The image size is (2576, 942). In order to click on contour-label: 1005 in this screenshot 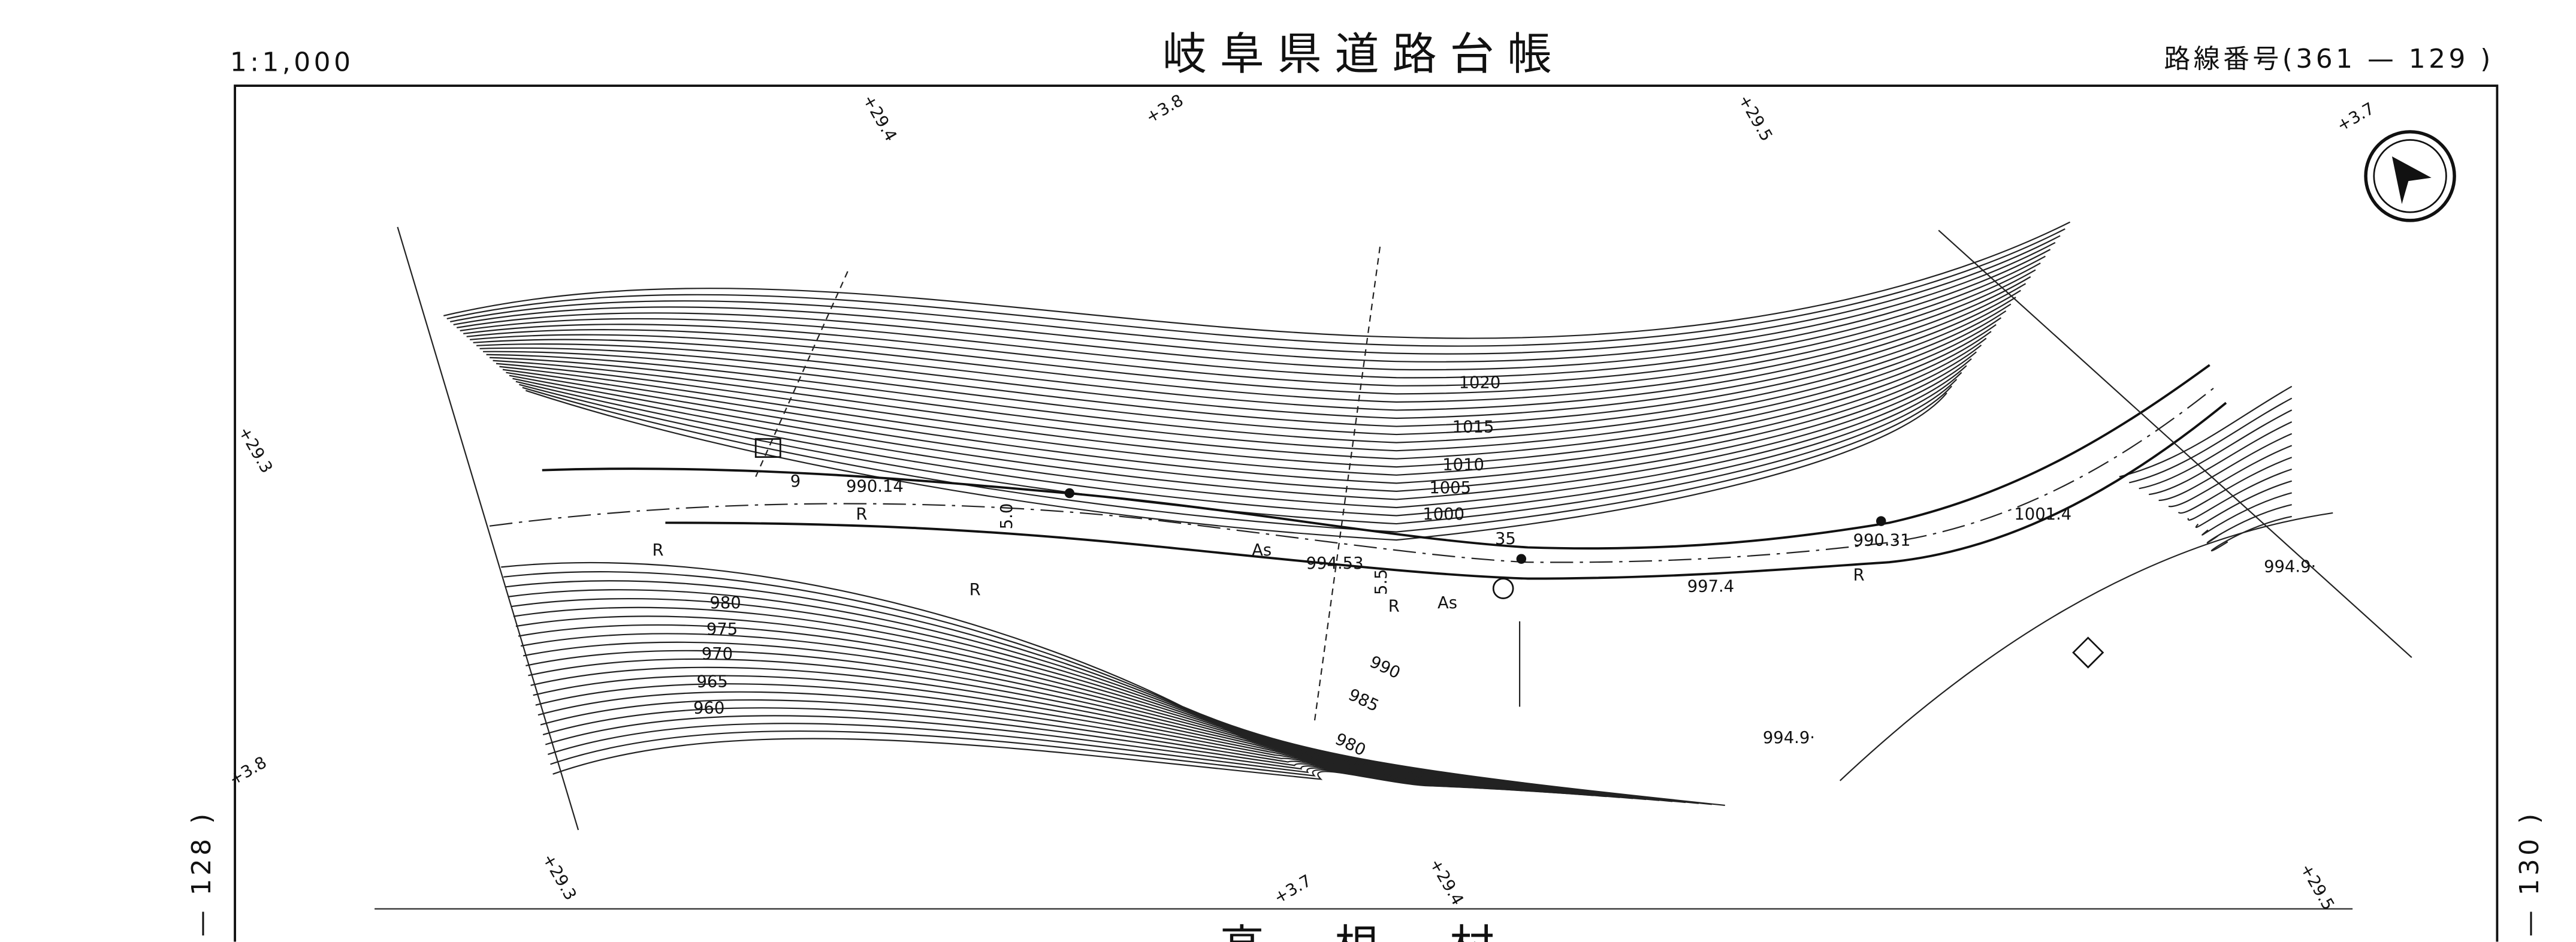, I will do `click(1450, 488)`.